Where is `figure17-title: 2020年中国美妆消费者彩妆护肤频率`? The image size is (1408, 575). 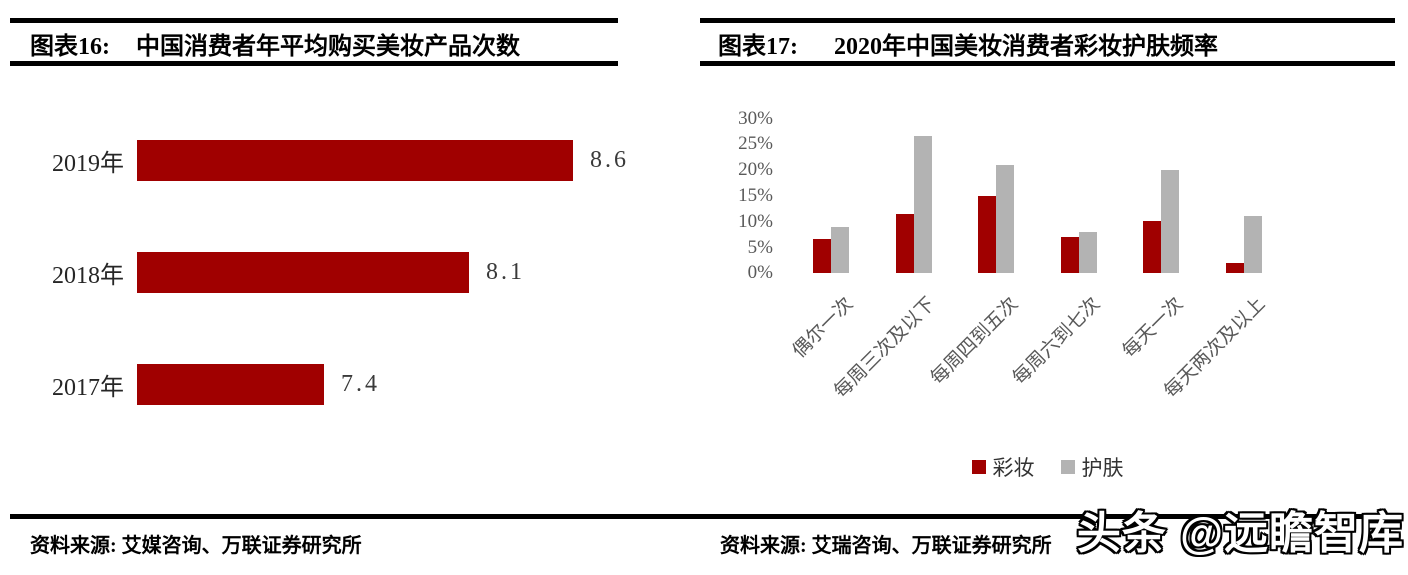
figure17-title: 2020年中国美妆消费者彩妆护肤频率 is located at coordinates (1026, 47).